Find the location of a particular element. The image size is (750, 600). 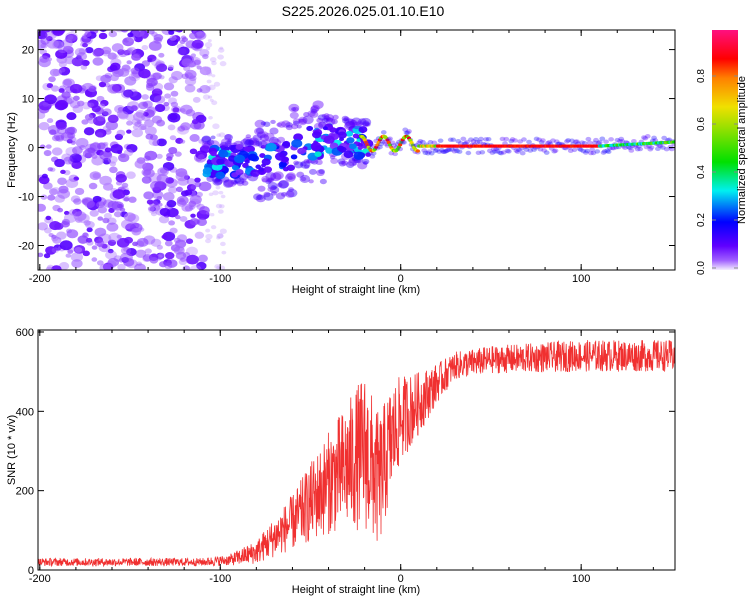

colorbar-tick-label: 0.2 is located at coordinates (701, 220).